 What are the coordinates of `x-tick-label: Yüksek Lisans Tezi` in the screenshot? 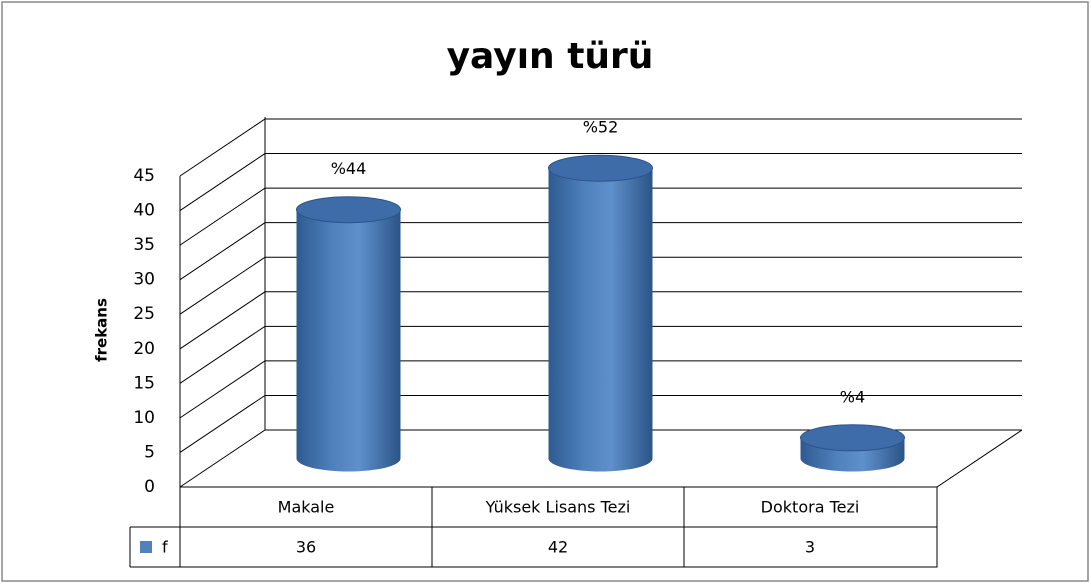 It's located at (558, 507).